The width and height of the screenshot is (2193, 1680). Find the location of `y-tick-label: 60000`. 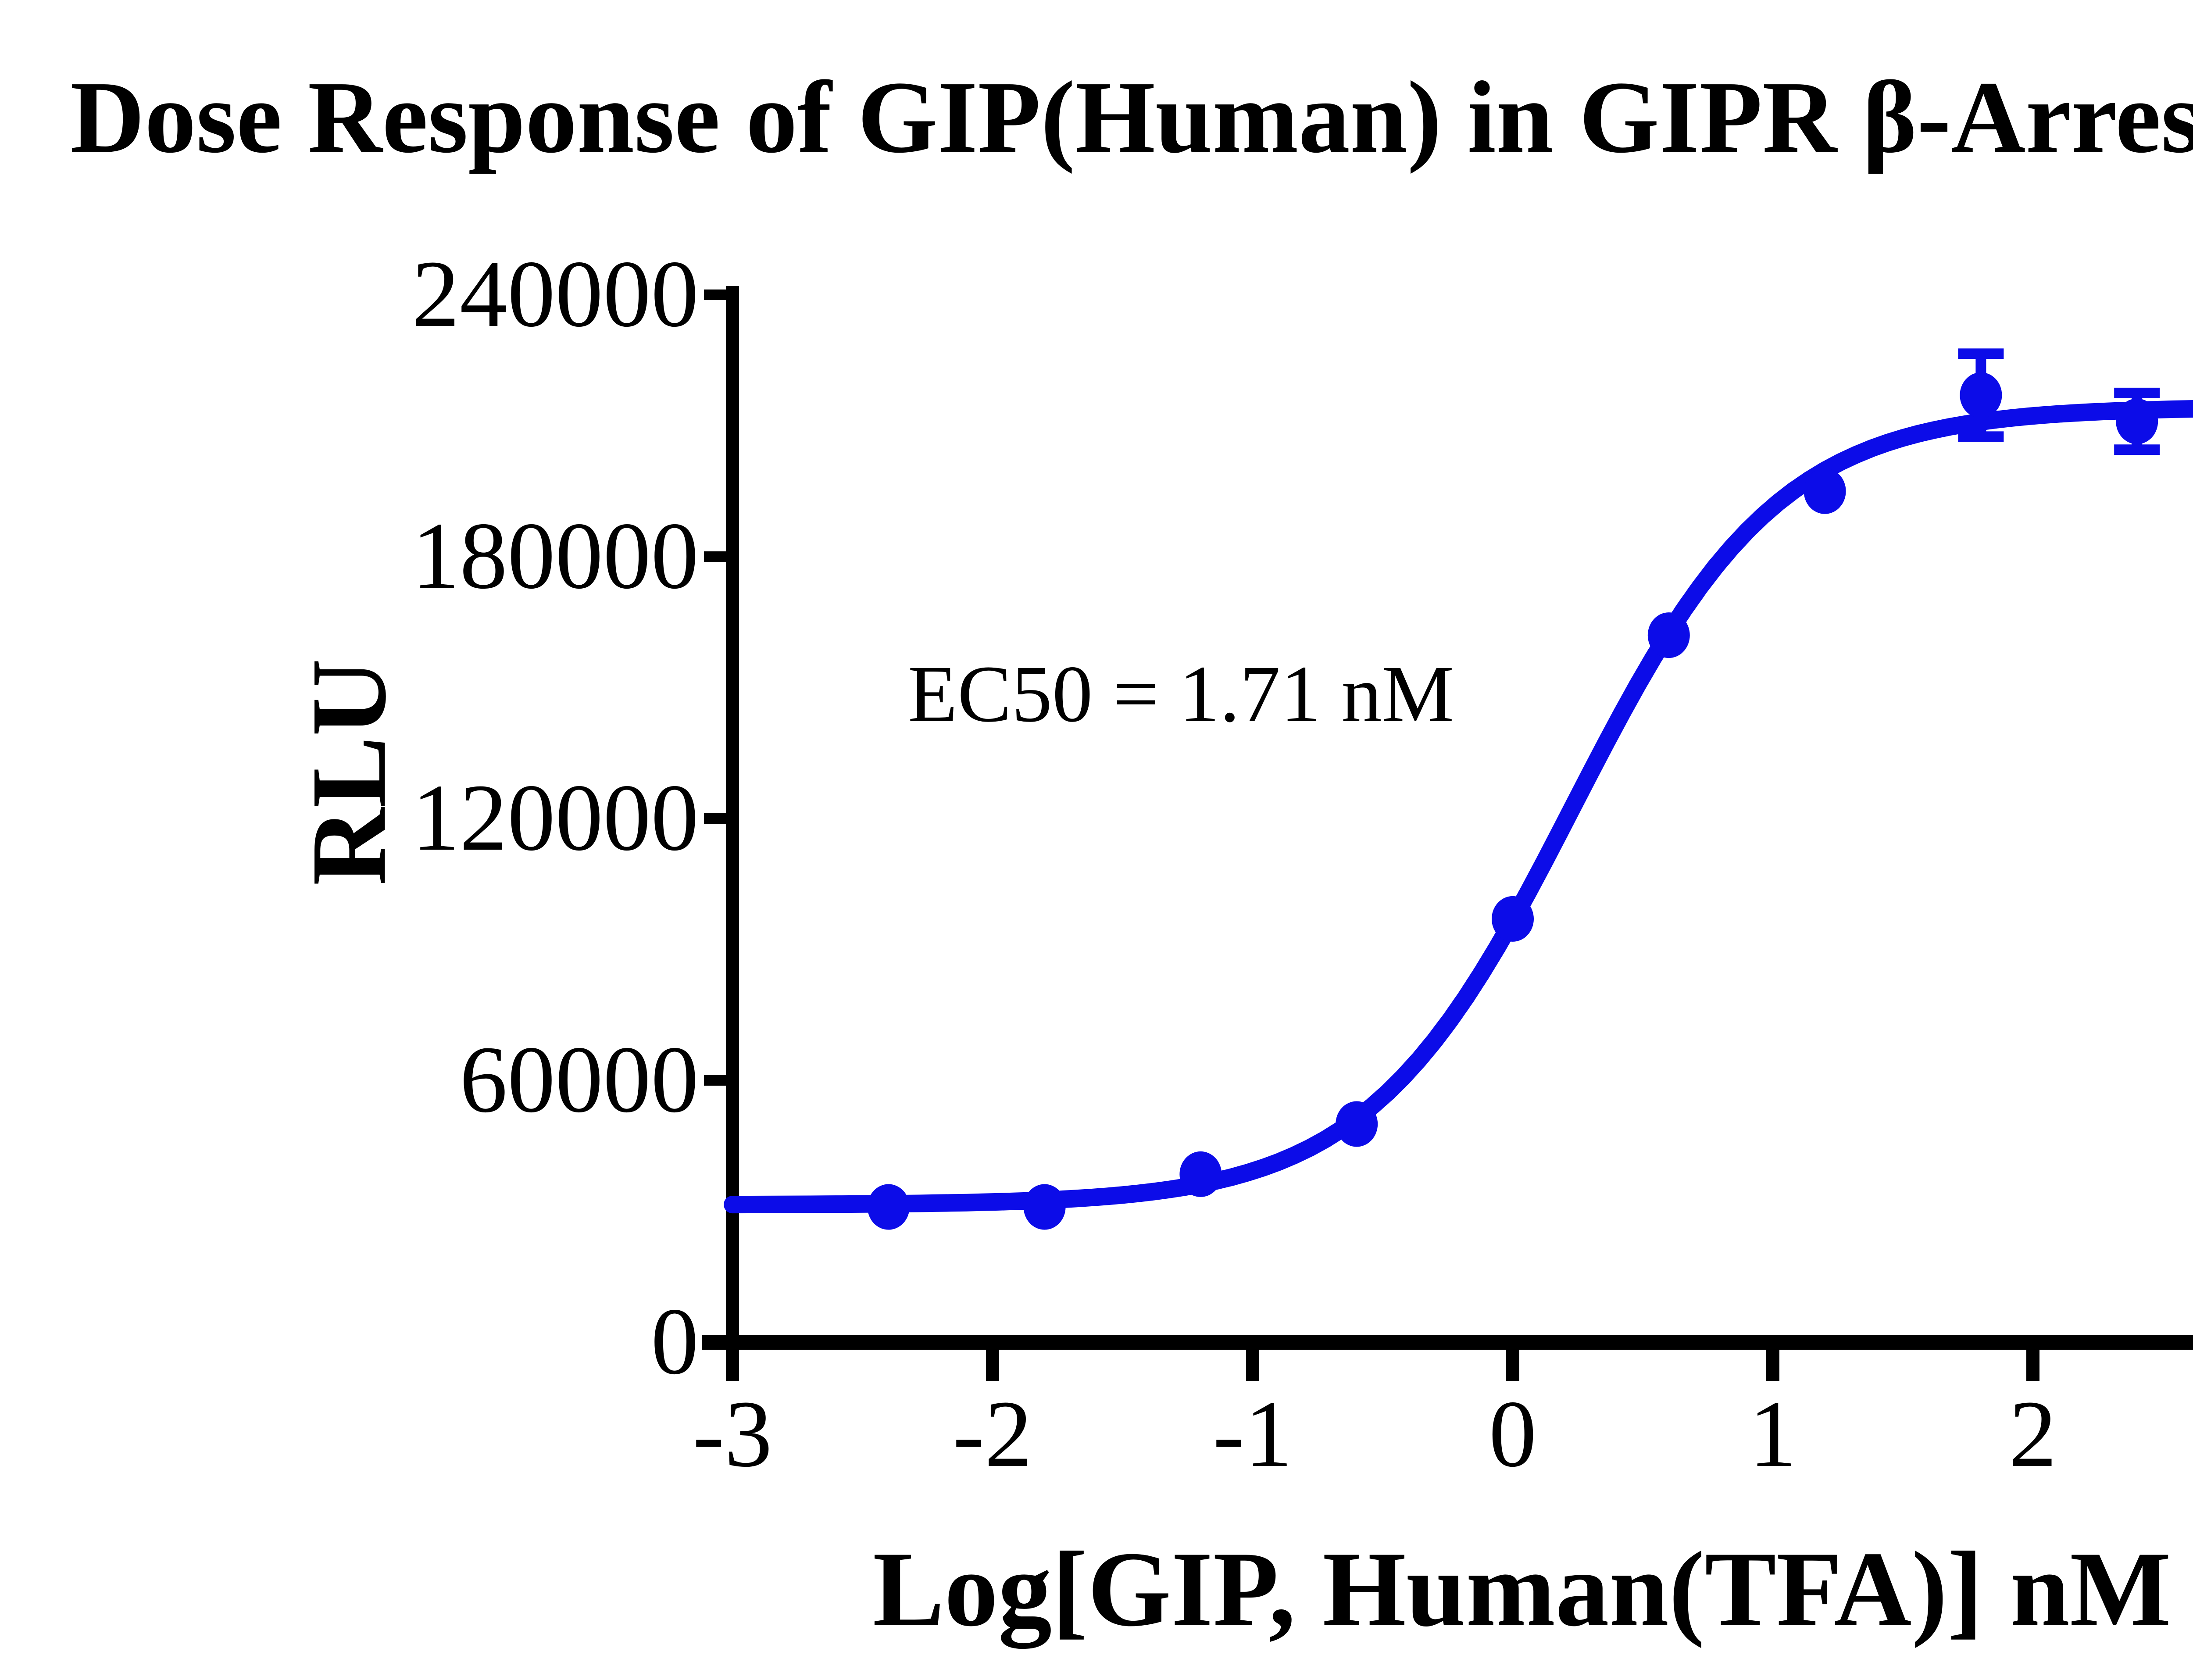

y-tick-label: 60000 is located at coordinates (579, 1080).